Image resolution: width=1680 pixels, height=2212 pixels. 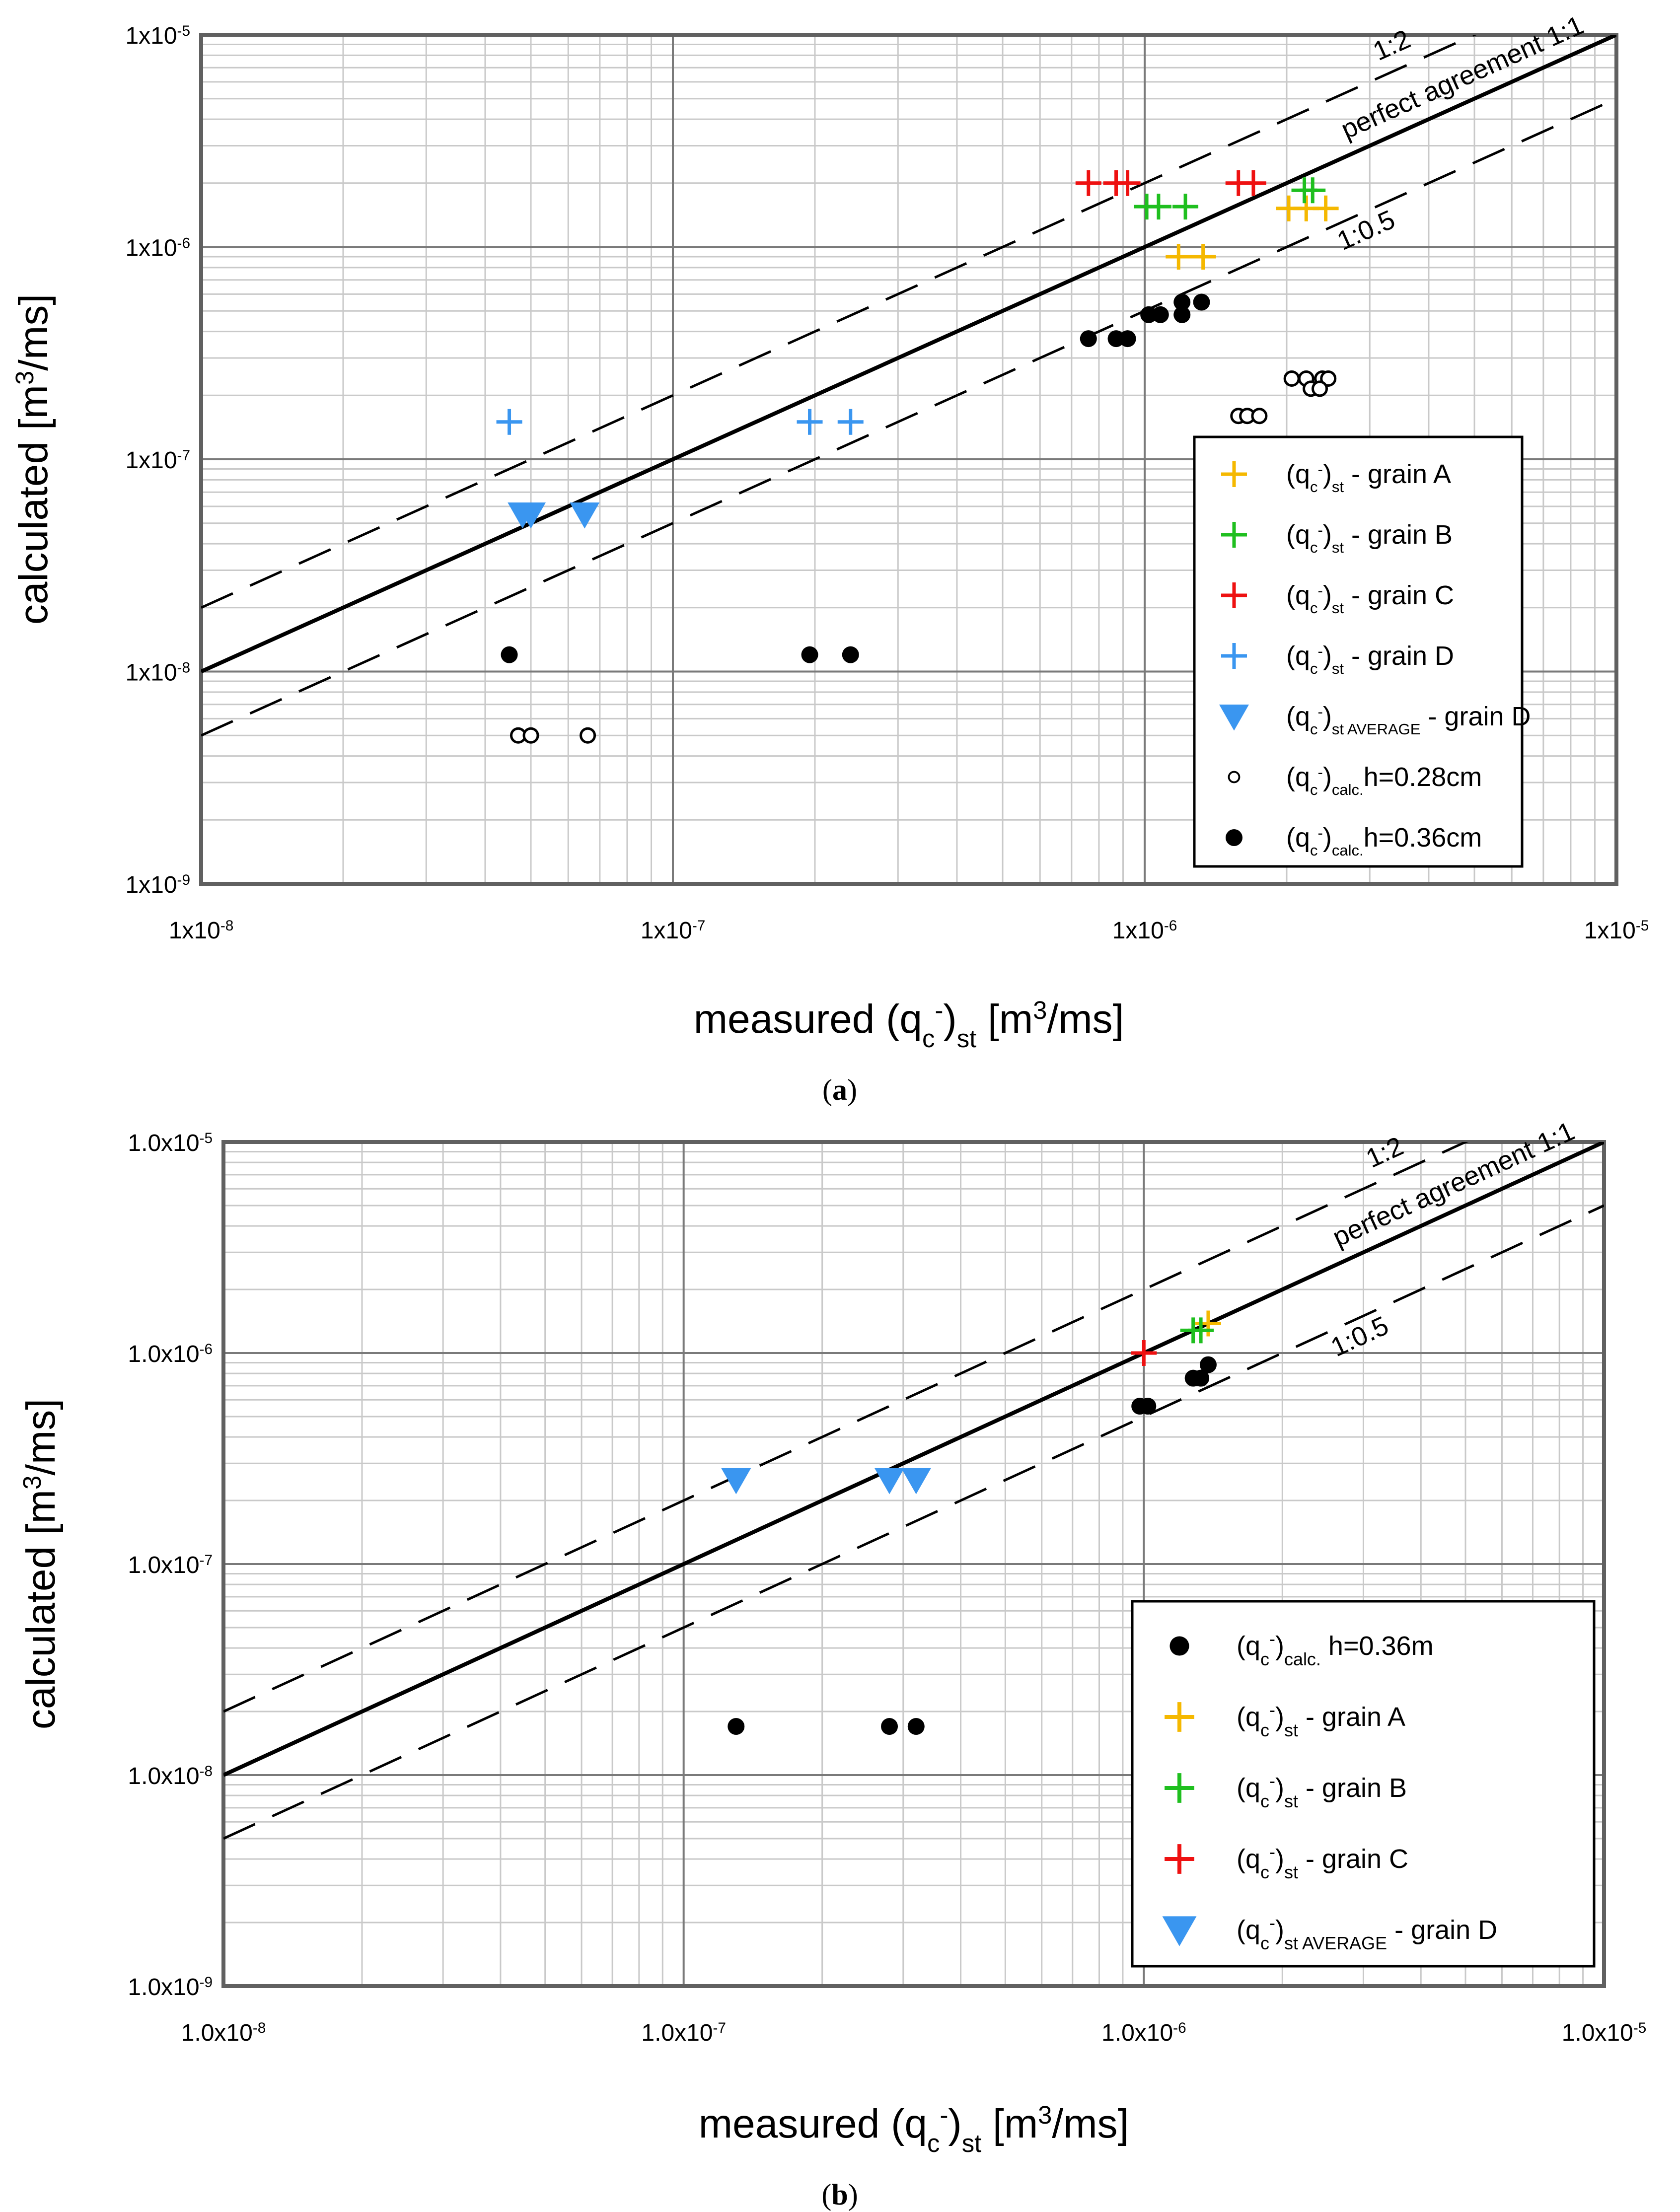 What do you see at coordinates (840, 1089) in the screenshot?
I see `caption-letter: a` at bounding box center [840, 1089].